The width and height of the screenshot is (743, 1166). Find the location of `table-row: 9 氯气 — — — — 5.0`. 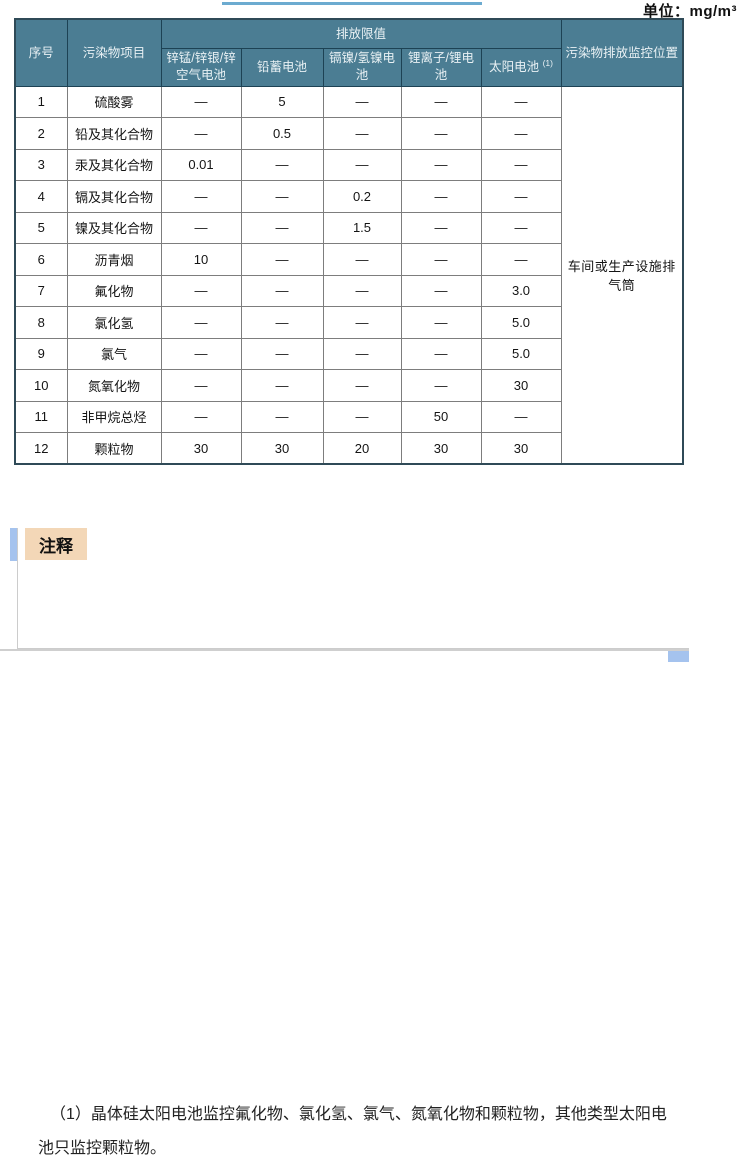

table-row: 9 氯气 — — — — 5.0 is located at coordinates (348, 353).